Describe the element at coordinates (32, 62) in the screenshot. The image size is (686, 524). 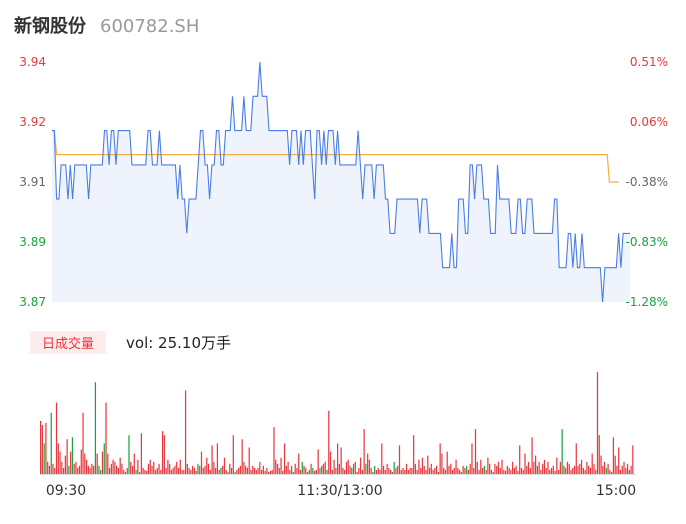
I see `y-tick-left: 3.94` at that location.